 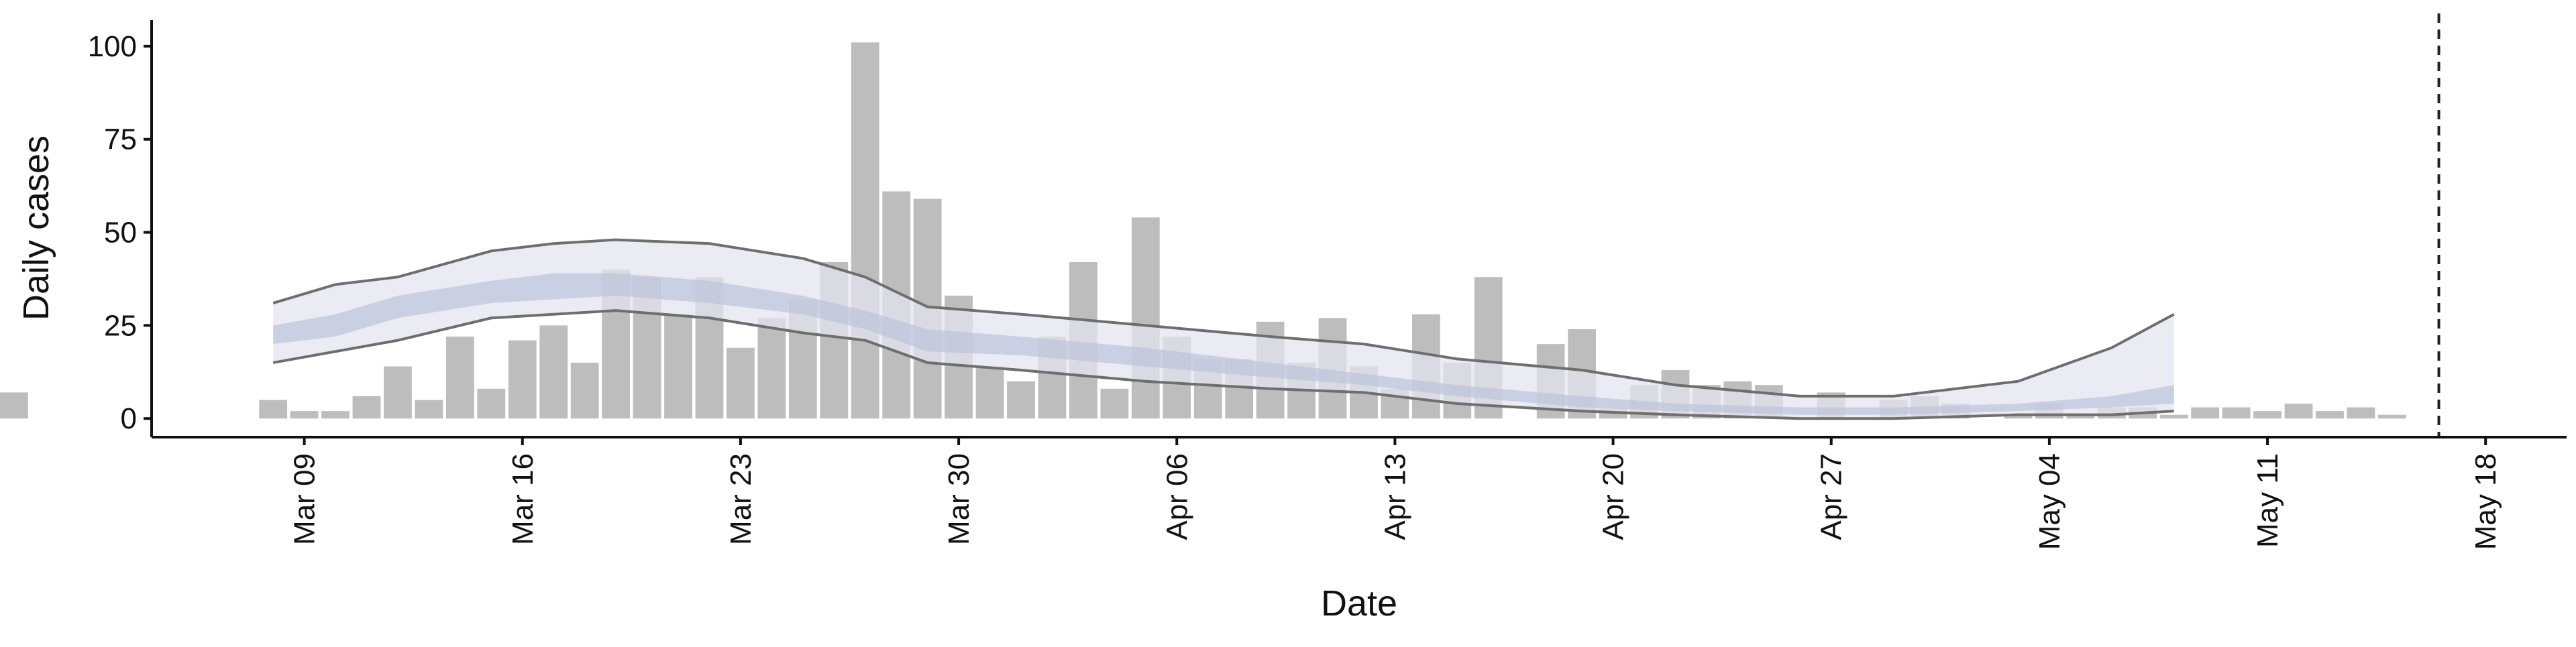 What do you see at coordinates (36, 227) in the screenshot?
I see `y-axis-title: Daily cases` at bounding box center [36, 227].